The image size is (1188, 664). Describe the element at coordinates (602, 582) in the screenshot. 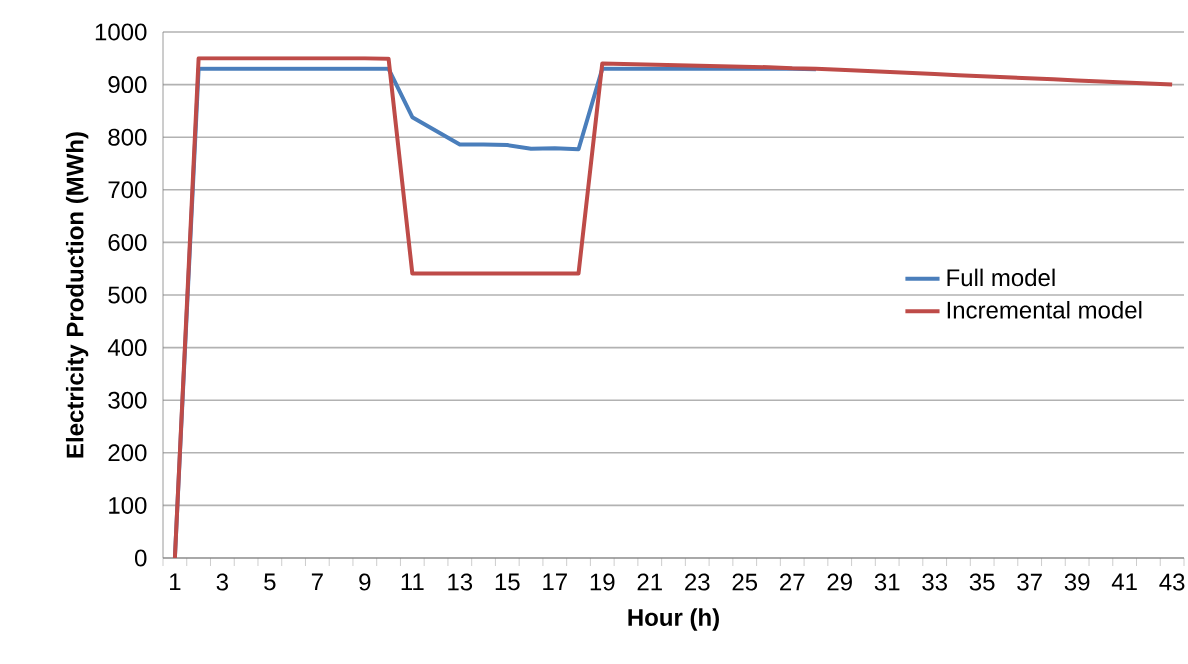

I see `x-tick-label: 19` at that location.